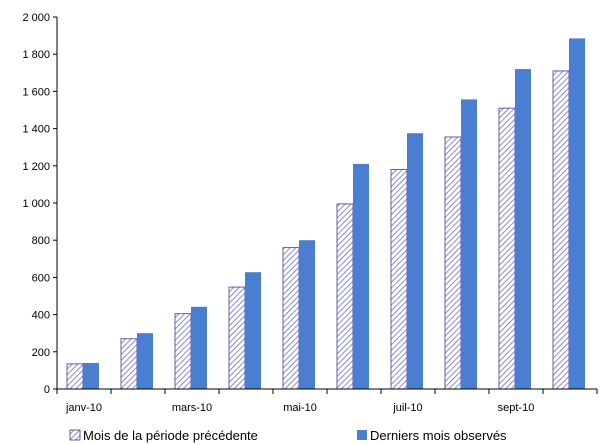 The height and width of the screenshot is (445, 605). What do you see at coordinates (415, 261) in the screenshot?
I see `bar-juil-10-last-observed` at bounding box center [415, 261].